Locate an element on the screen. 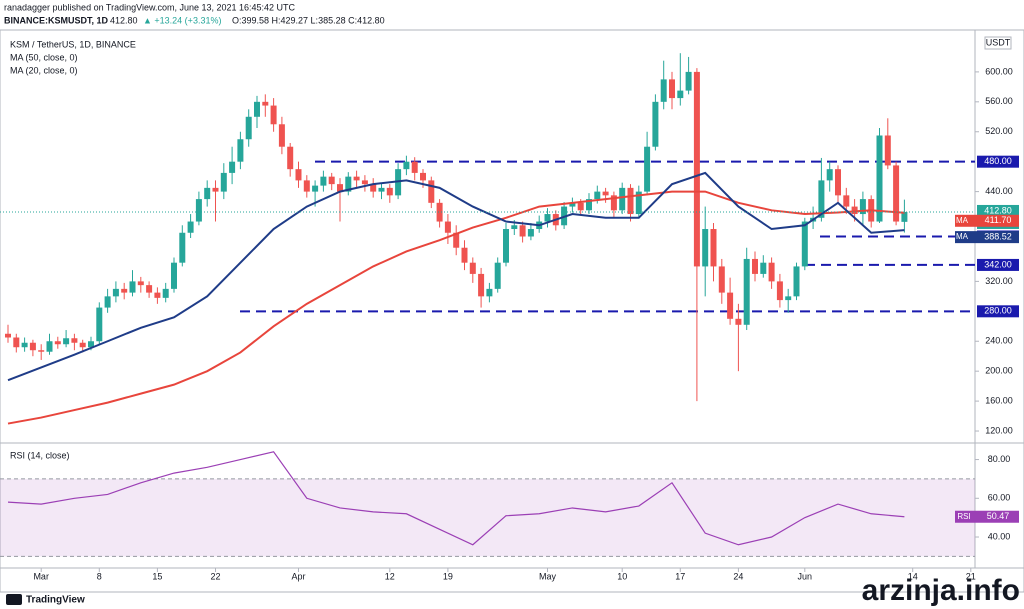 Image resolution: width=1024 pixels, height=609 pixels. ma-tag-name: MA is located at coordinates (962, 220).